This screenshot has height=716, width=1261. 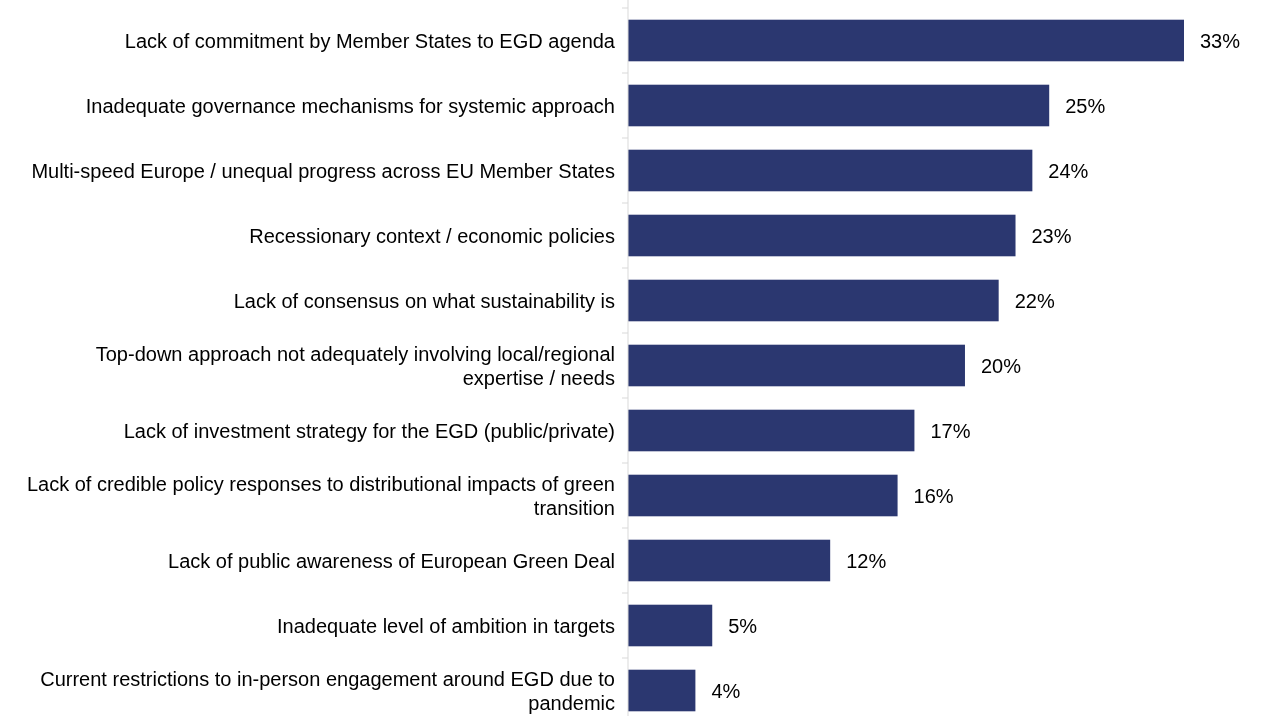 I want to click on data-label: 23%, so click(x=1051, y=235).